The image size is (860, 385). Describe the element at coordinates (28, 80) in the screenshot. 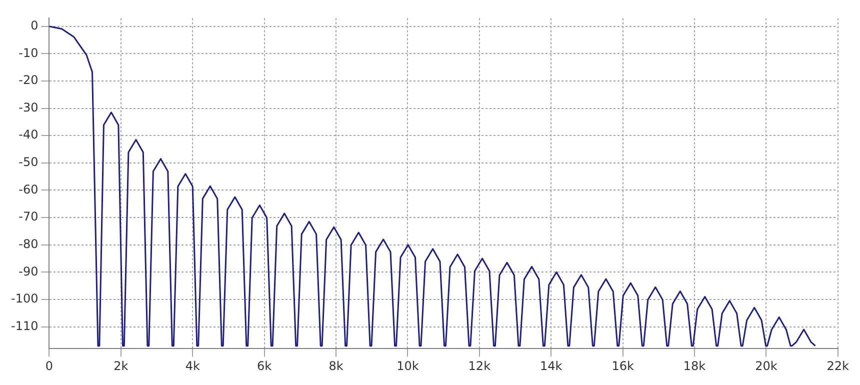

I see `y-tick-label: -20` at that location.